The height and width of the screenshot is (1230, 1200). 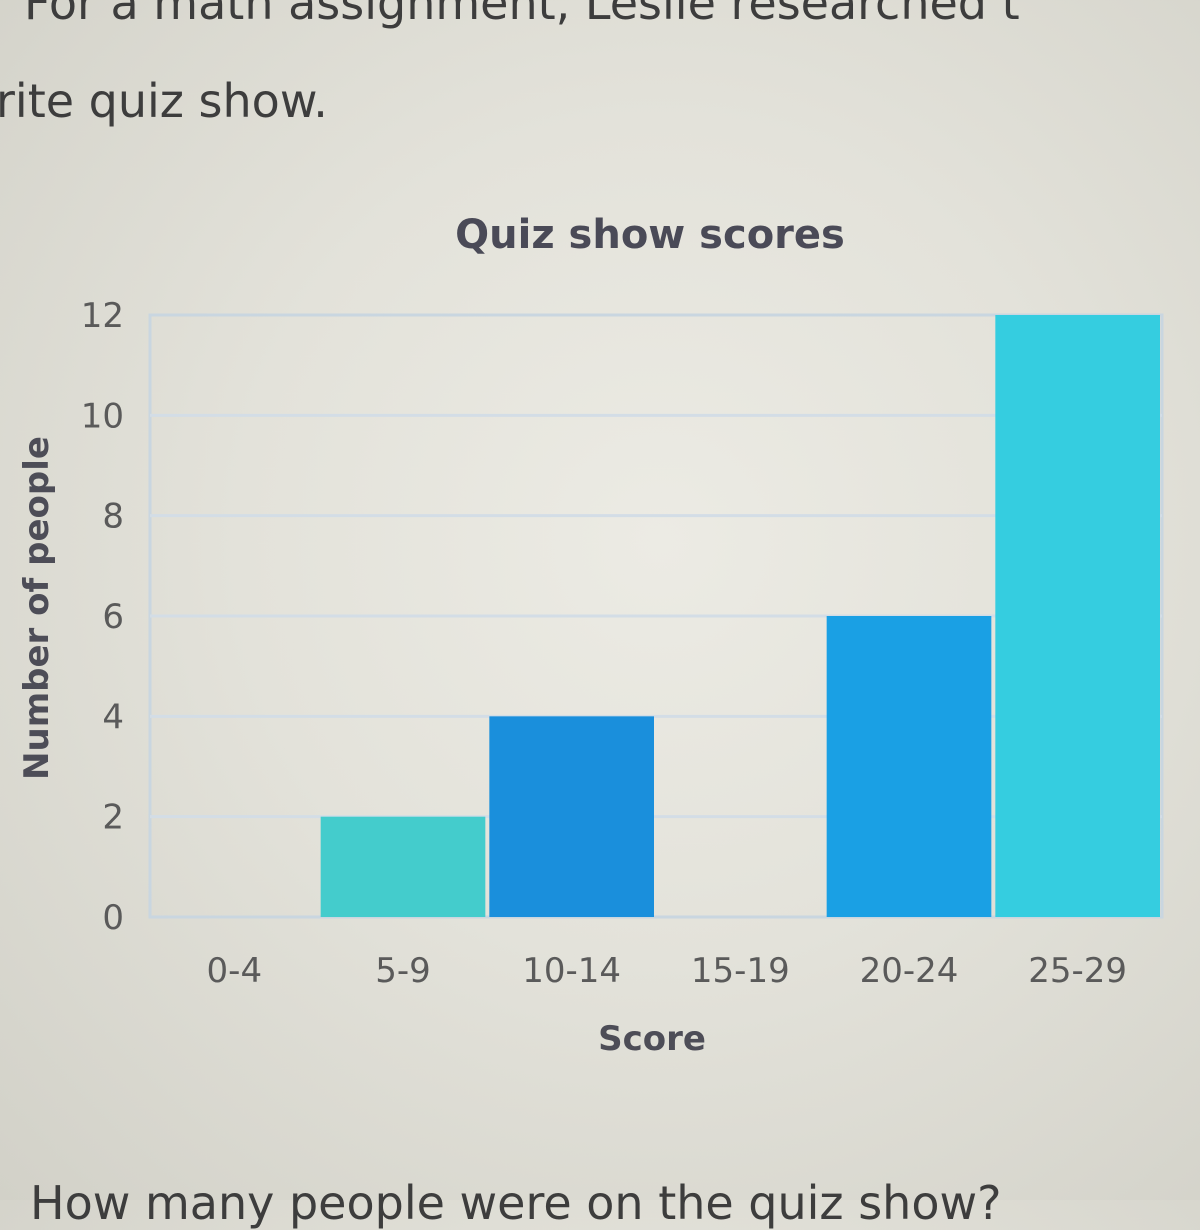 I want to click on x-tick-label: 0-4, so click(x=235, y=971).